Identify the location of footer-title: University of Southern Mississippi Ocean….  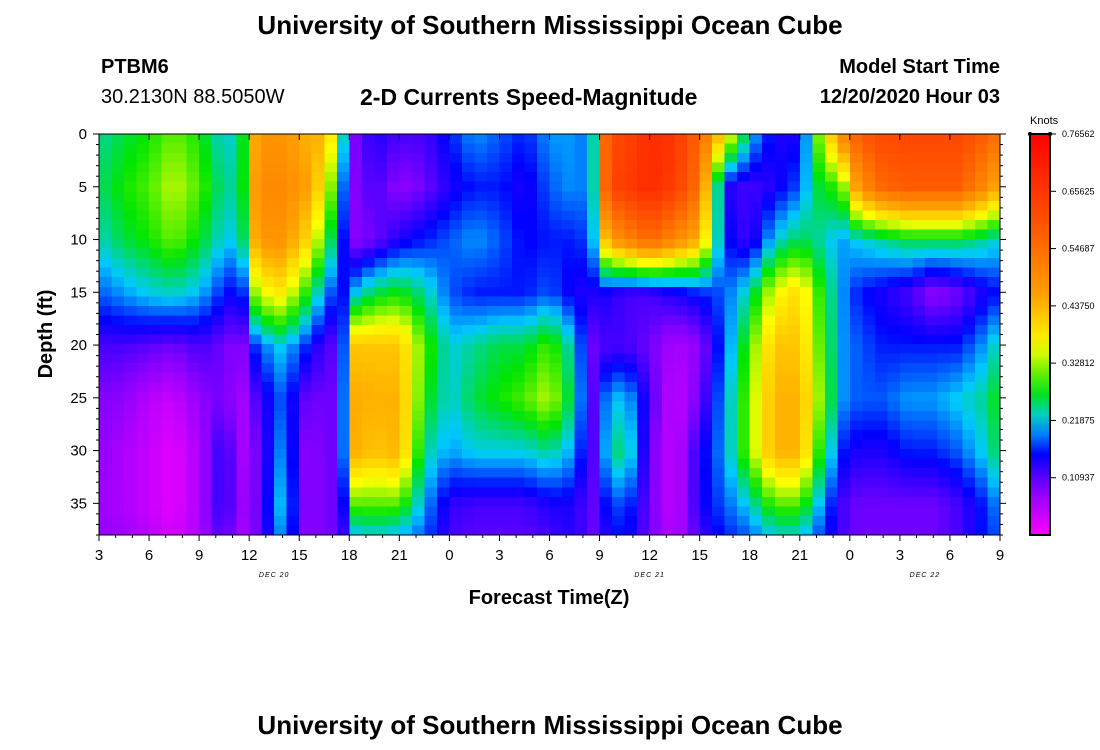
(550, 725).